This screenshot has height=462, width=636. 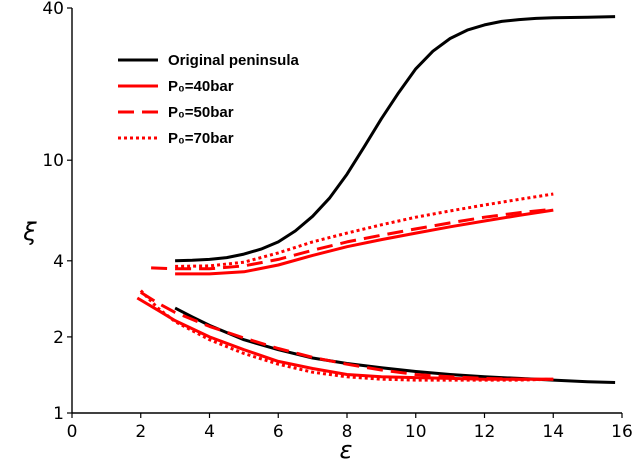 I want to click on legend-label: Original peninsula, so click(x=234, y=60).